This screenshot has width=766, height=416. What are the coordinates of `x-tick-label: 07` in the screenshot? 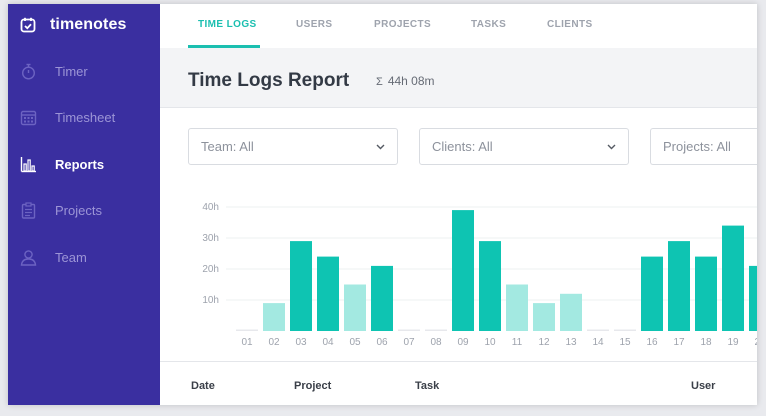 It's located at (409, 342).